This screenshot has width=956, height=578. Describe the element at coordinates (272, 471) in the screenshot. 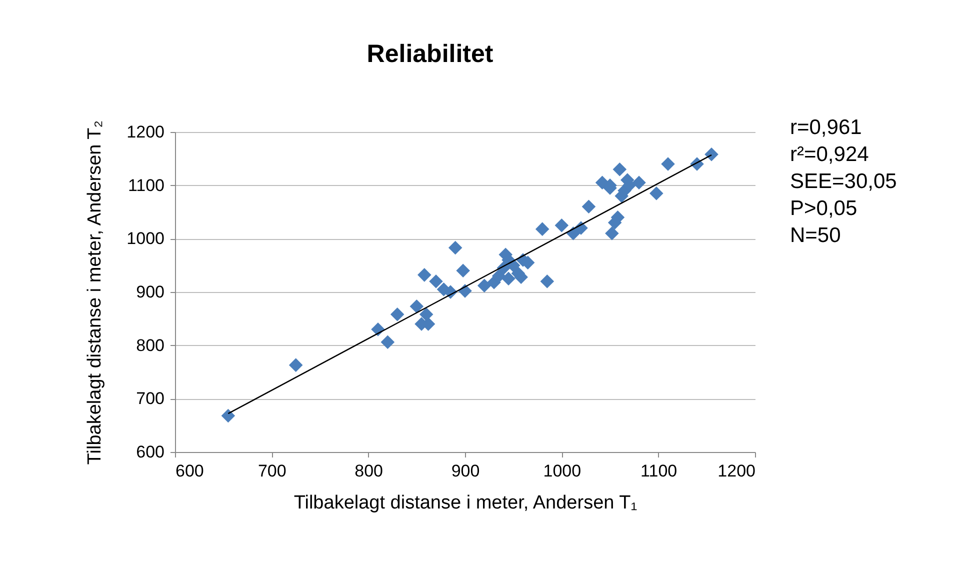

I see `x-tick-label: 700` at that location.